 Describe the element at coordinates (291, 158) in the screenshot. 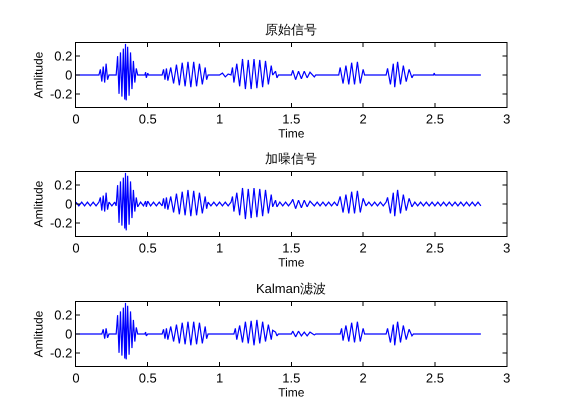

I see `chart-title: 加噪信号` at that location.